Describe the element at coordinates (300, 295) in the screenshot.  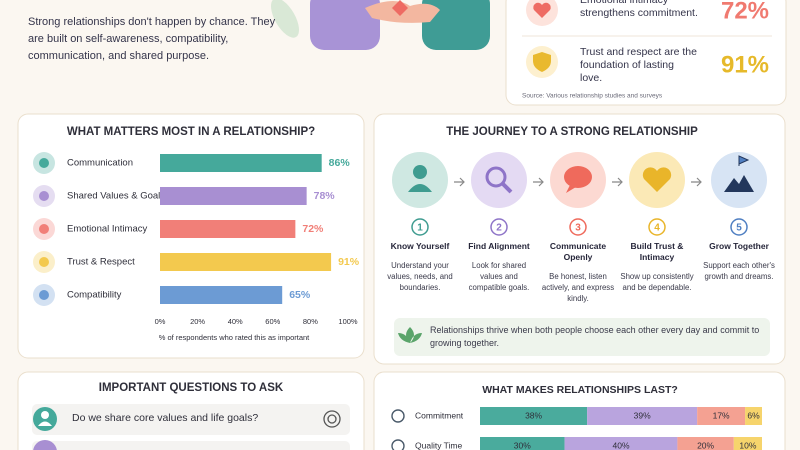
I see `value-label: 65%` at that location.